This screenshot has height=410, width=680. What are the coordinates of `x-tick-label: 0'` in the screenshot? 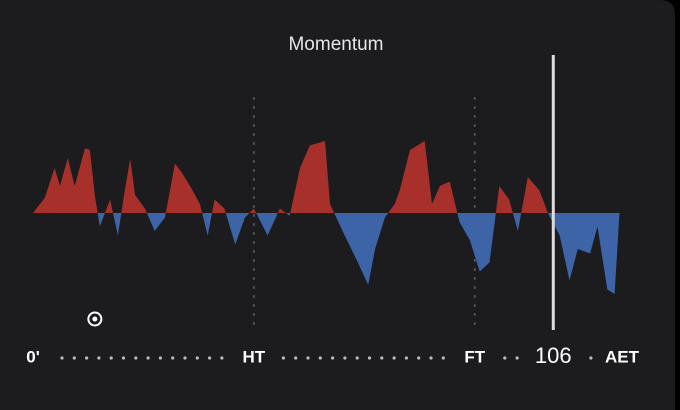 It's located at (33, 356).